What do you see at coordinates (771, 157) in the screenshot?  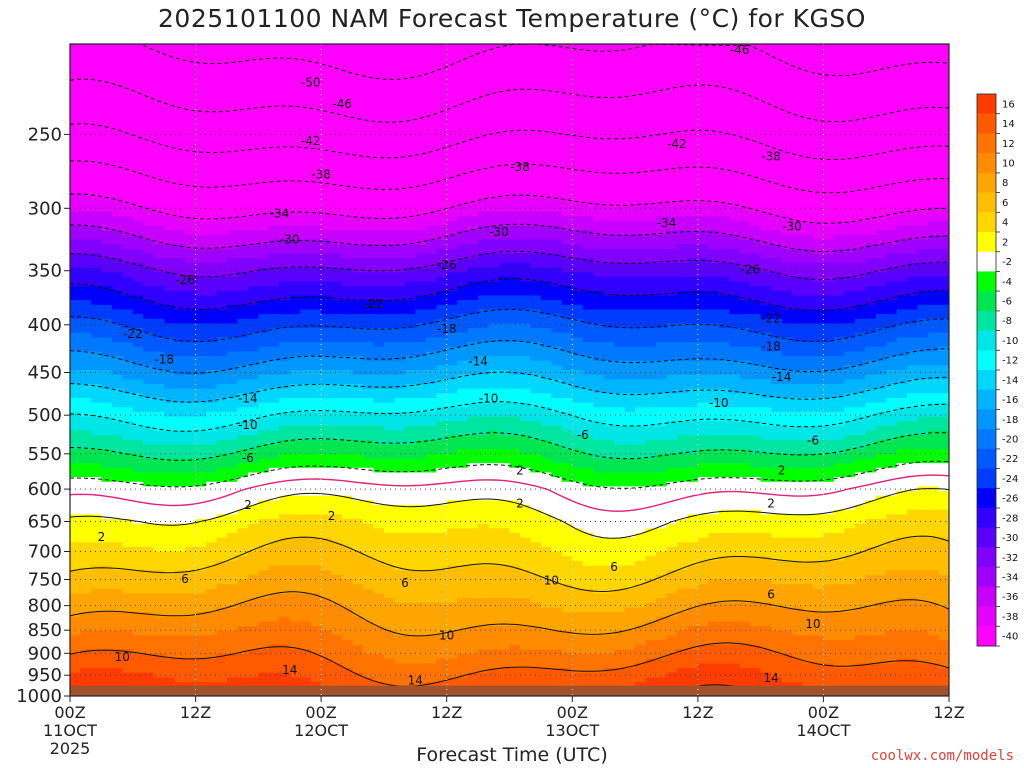 I see `contour-label-7: -38` at bounding box center [771, 157].